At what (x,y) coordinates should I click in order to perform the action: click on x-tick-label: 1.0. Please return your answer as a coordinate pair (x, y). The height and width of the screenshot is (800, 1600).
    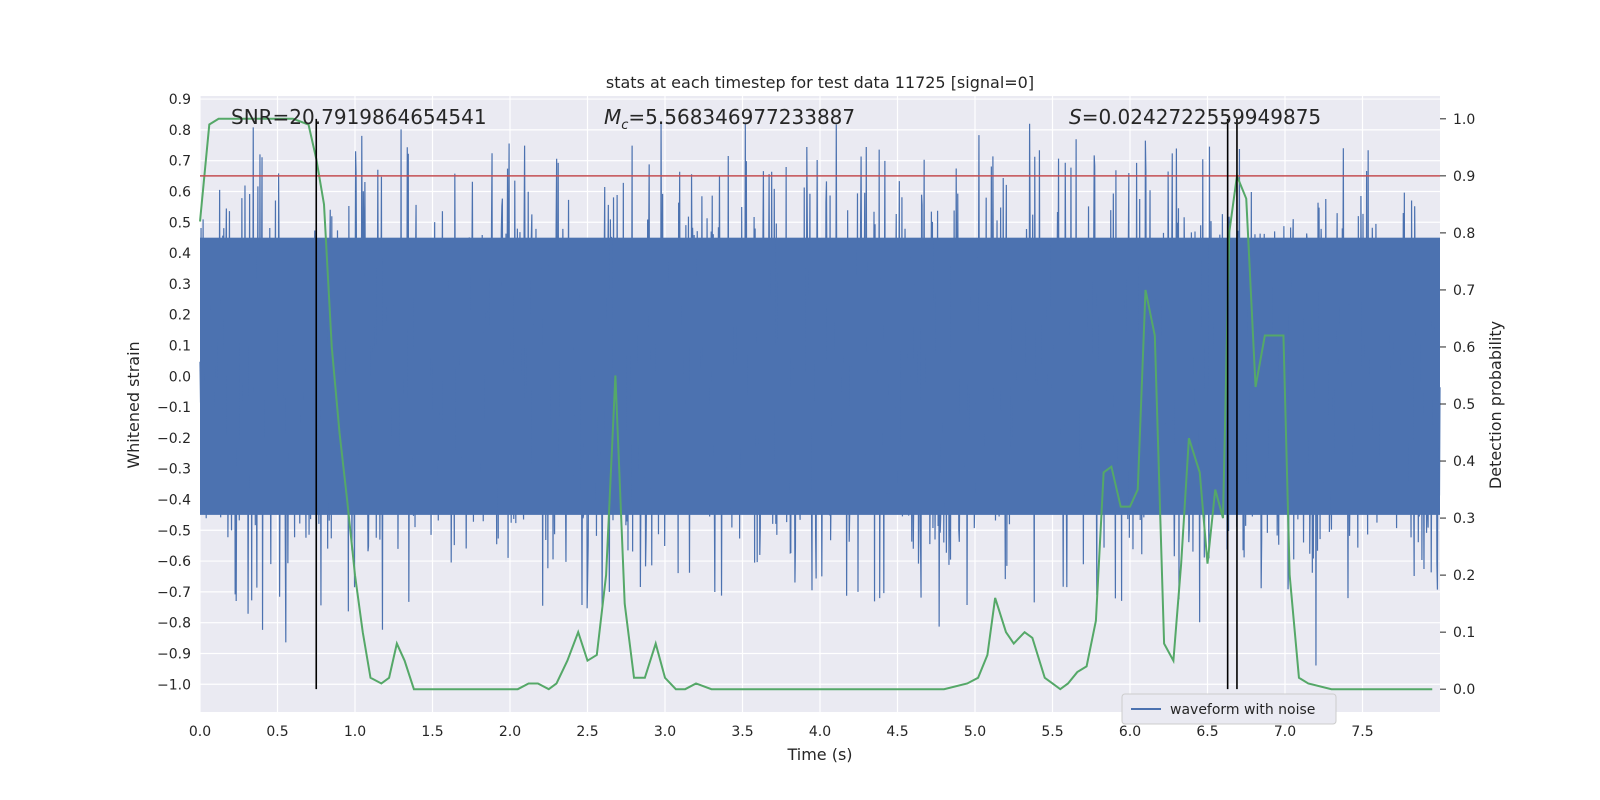
    Looking at the image, I should click on (355, 732).